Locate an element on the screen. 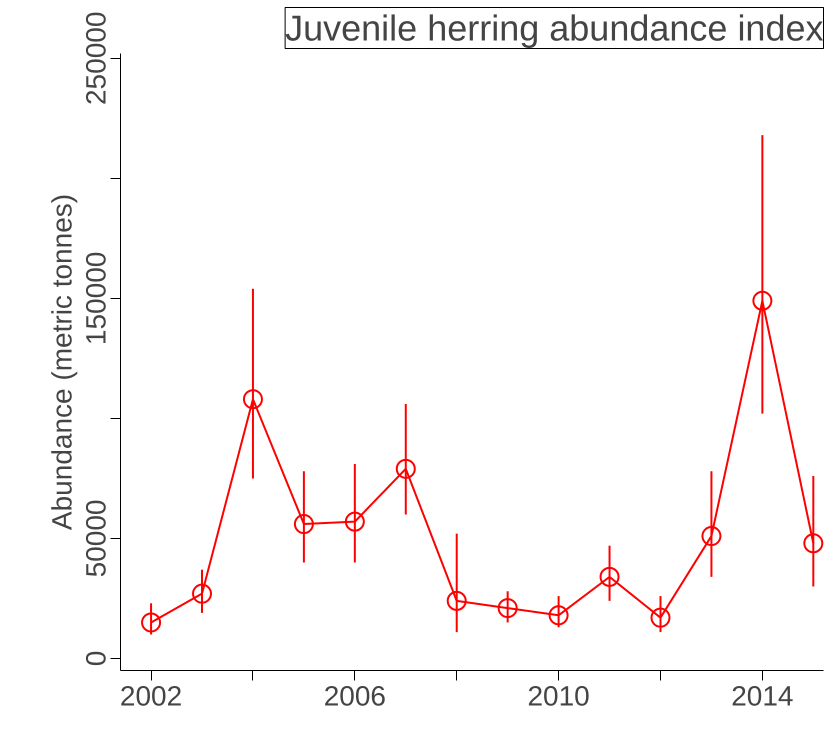 The image size is (833, 730). y-tick-label: 50000 is located at coordinates (96, 539).